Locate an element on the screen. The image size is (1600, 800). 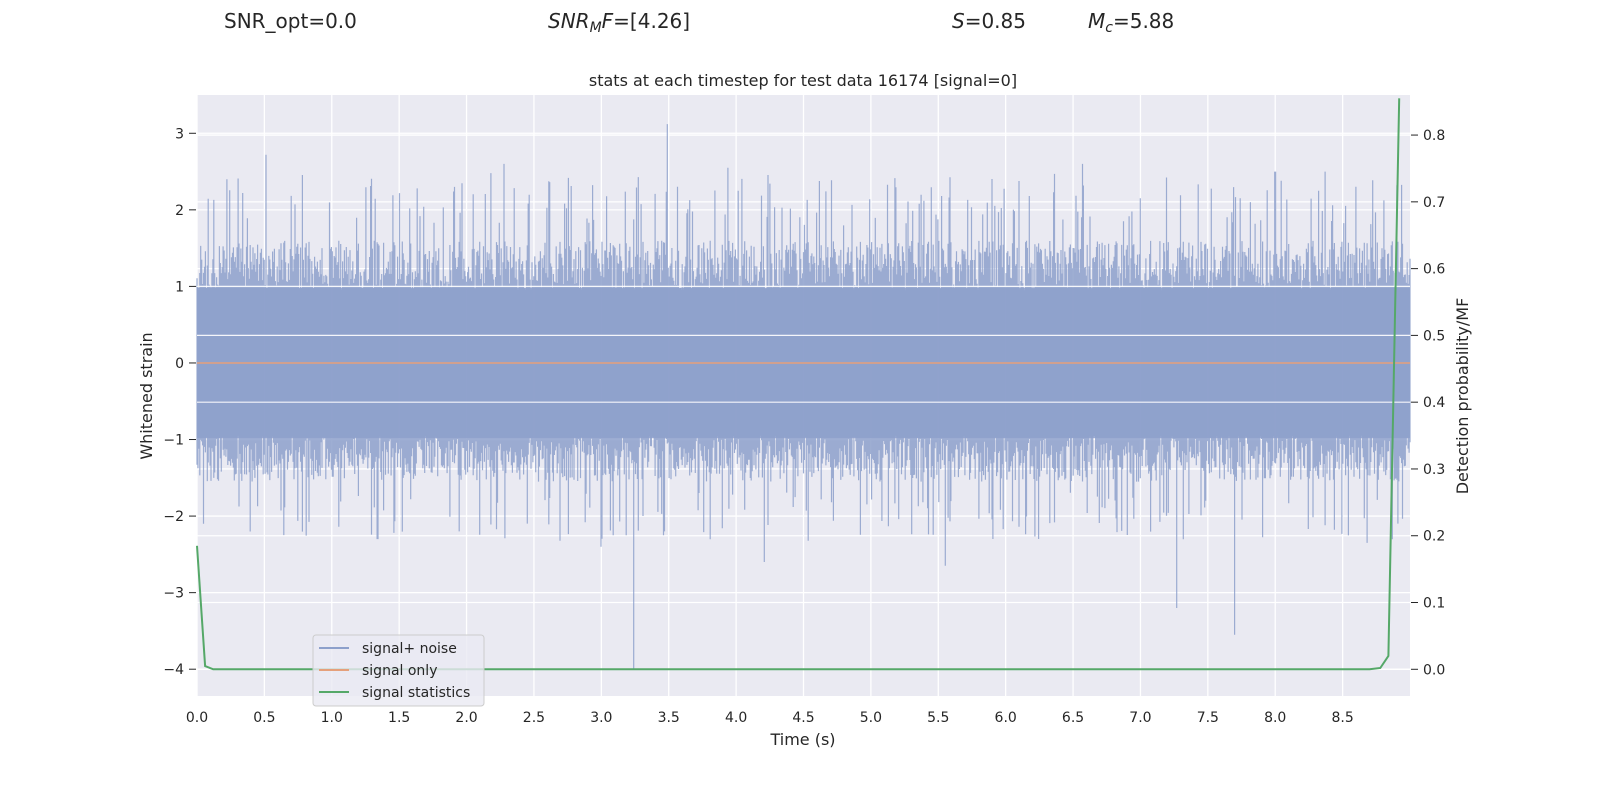
x-tick-label: 8.5 is located at coordinates (1342, 718).